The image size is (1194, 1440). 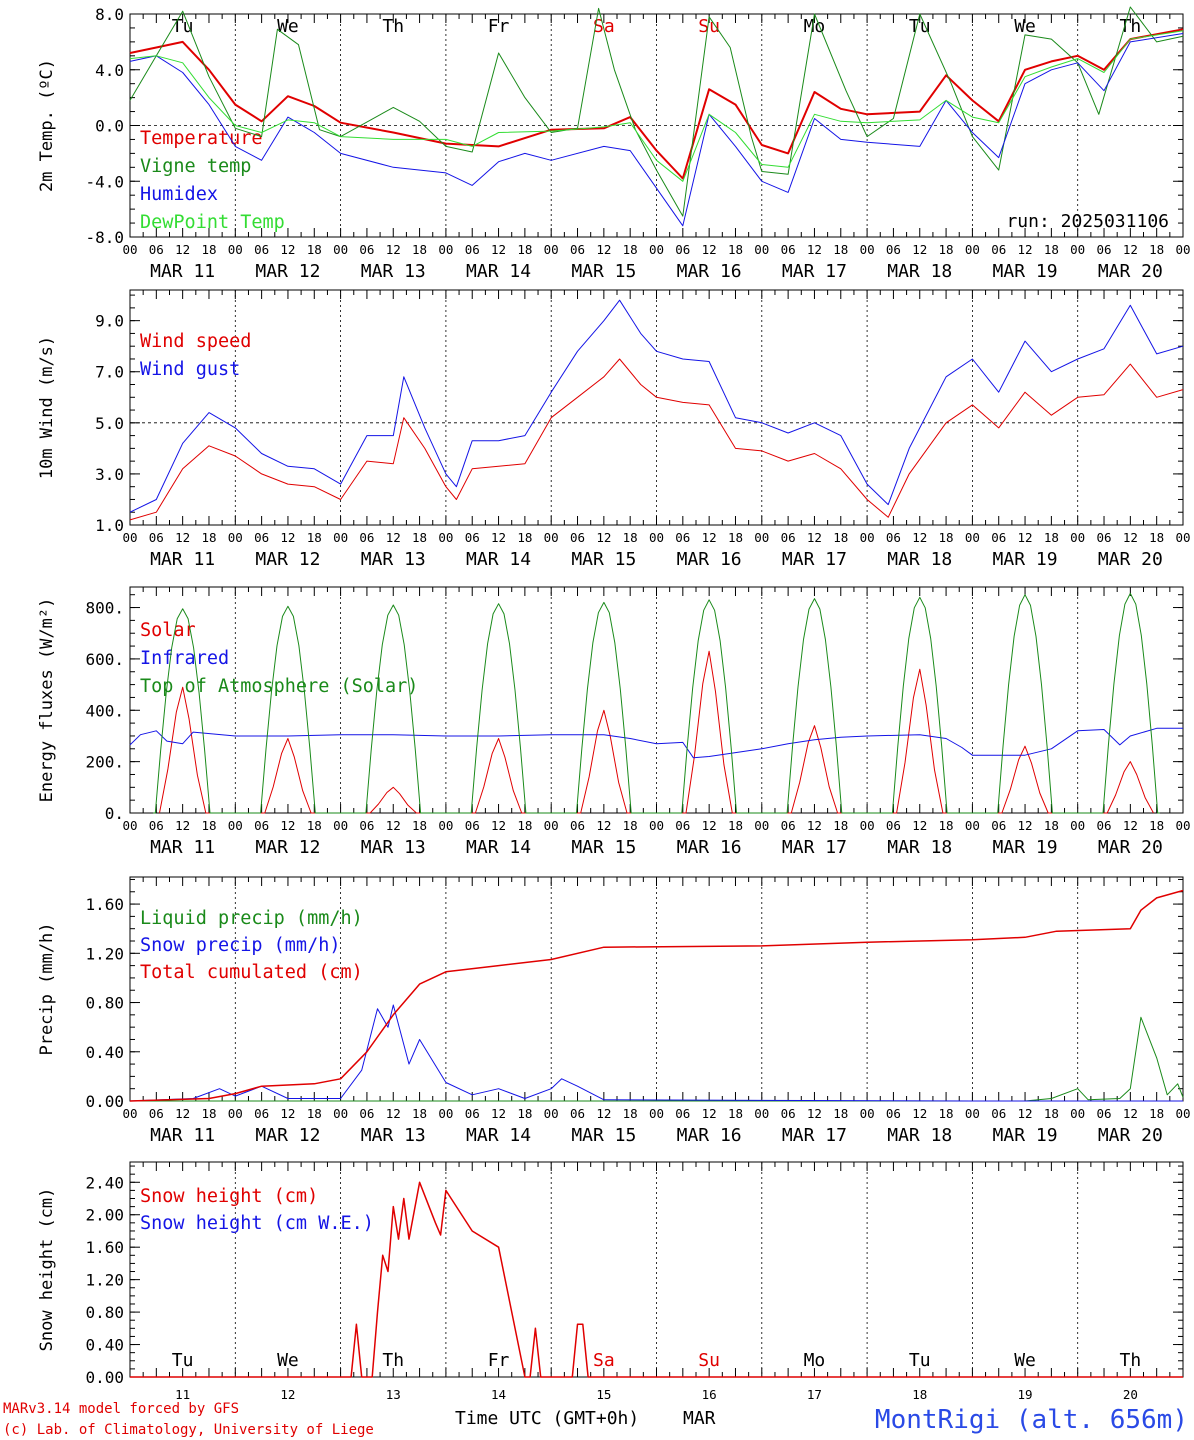 What do you see at coordinates (919, 1394) in the screenshot?
I see `snow-day-number: 18` at bounding box center [919, 1394].